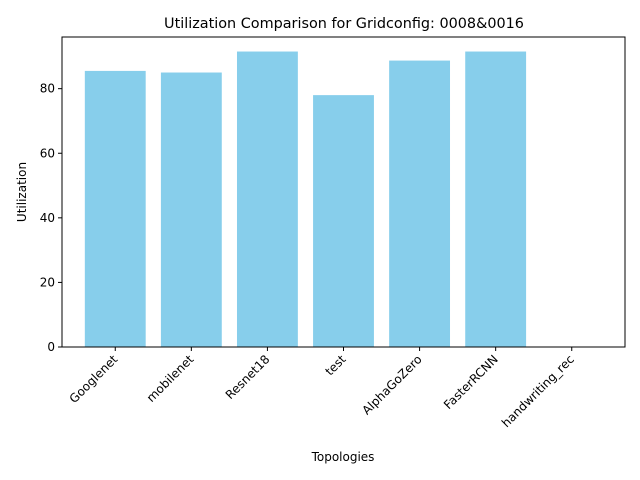 The height and width of the screenshot is (480, 640). What do you see at coordinates (343, 221) in the screenshot?
I see `bar-test` at bounding box center [343, 221].